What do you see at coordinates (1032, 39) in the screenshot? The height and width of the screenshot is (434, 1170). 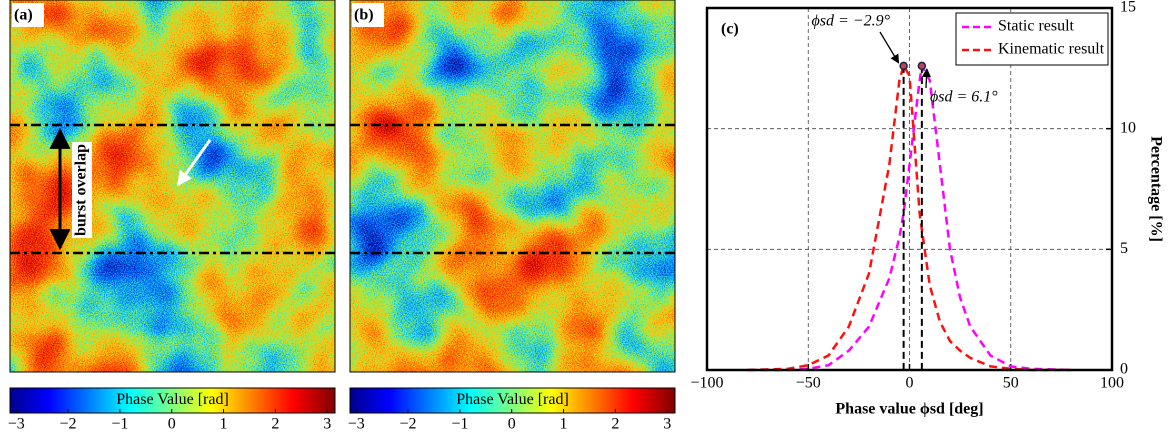 I see `legend-box` at bounding box center [1032, 39].